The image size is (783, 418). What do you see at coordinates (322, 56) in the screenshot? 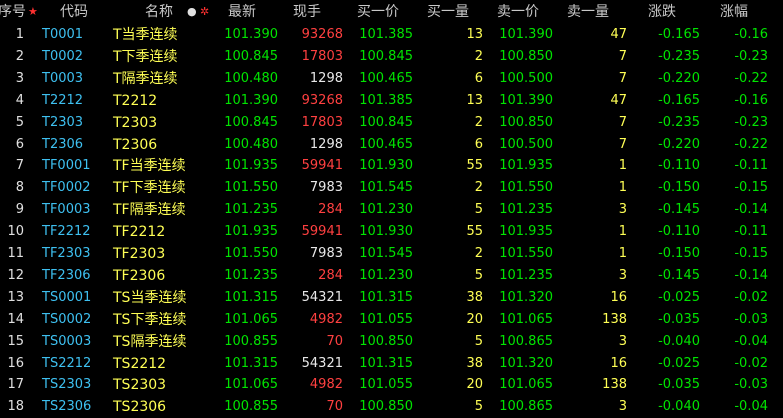
I see `cell: 17803` at bounding box center [322, 56].